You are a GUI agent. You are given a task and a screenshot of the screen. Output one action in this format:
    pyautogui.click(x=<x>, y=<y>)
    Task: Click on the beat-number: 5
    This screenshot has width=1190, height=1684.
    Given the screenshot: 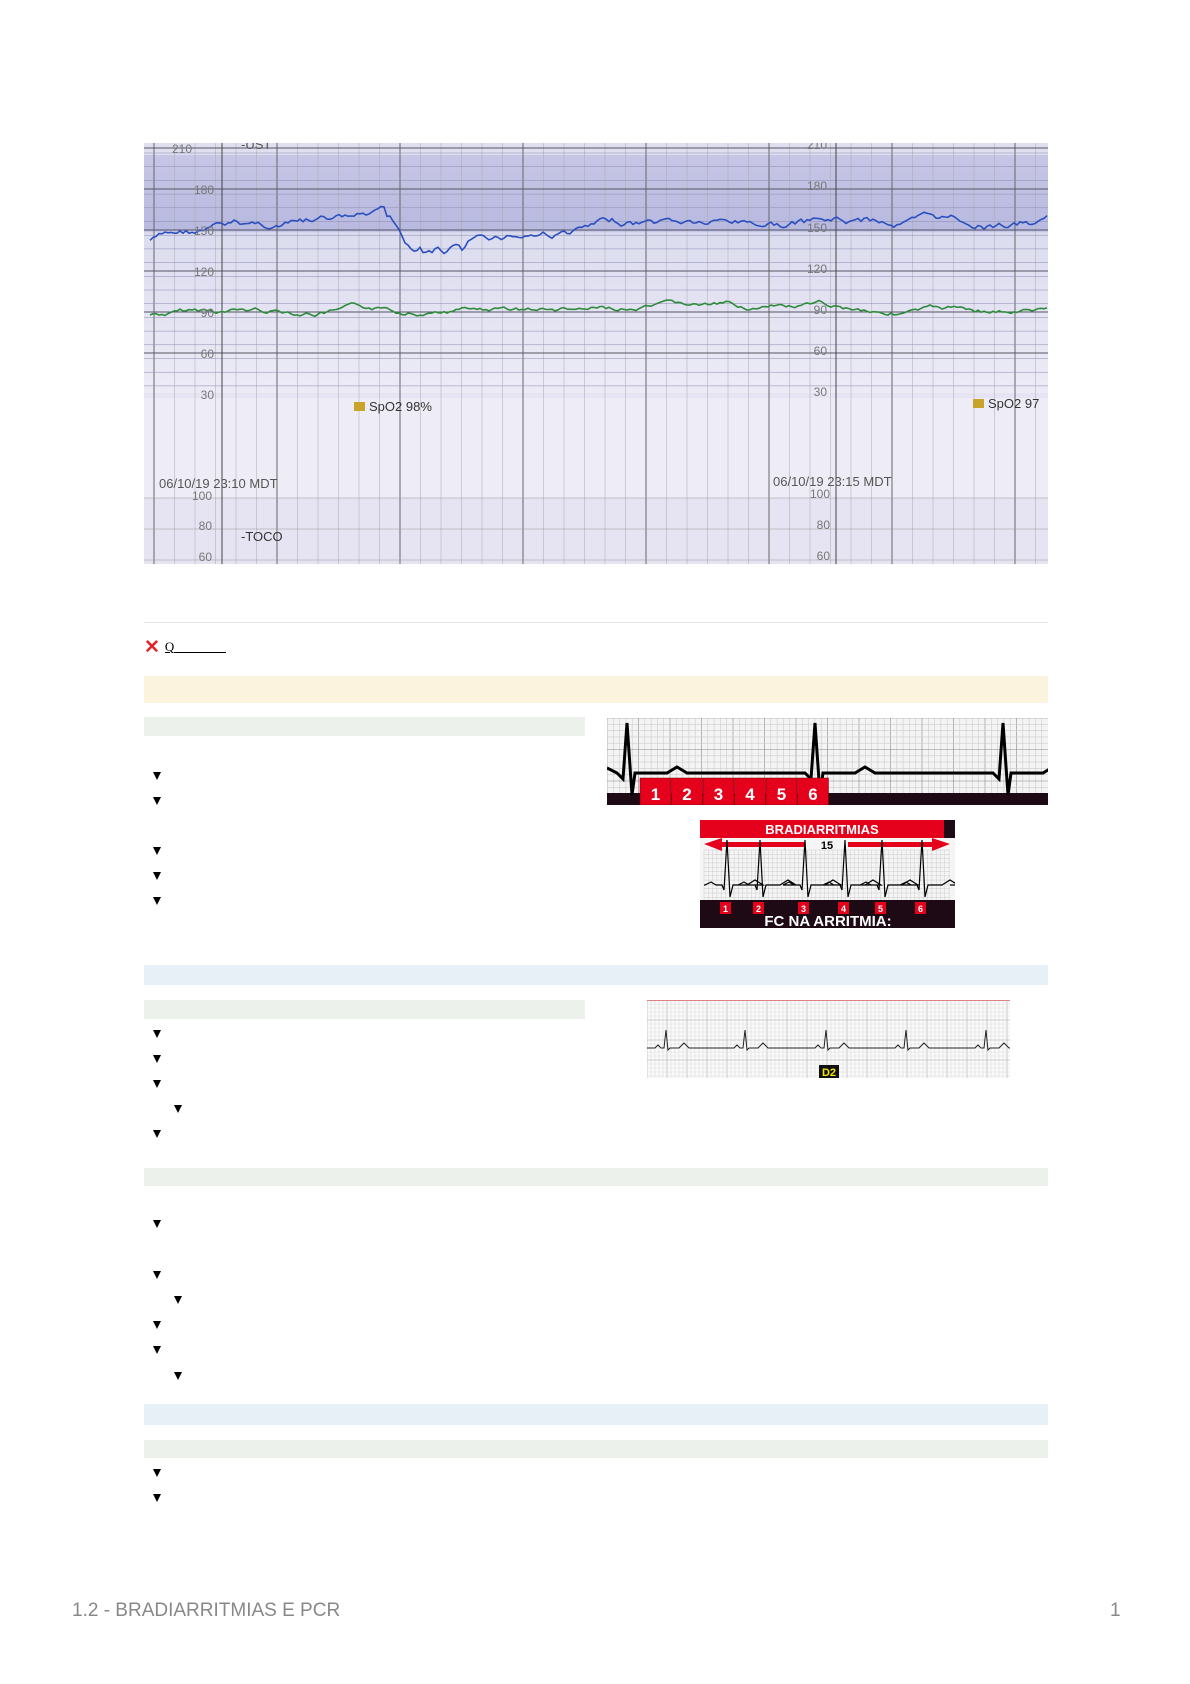 What is the action you would take?
    pyautogui.click(x=880, y=909)
    